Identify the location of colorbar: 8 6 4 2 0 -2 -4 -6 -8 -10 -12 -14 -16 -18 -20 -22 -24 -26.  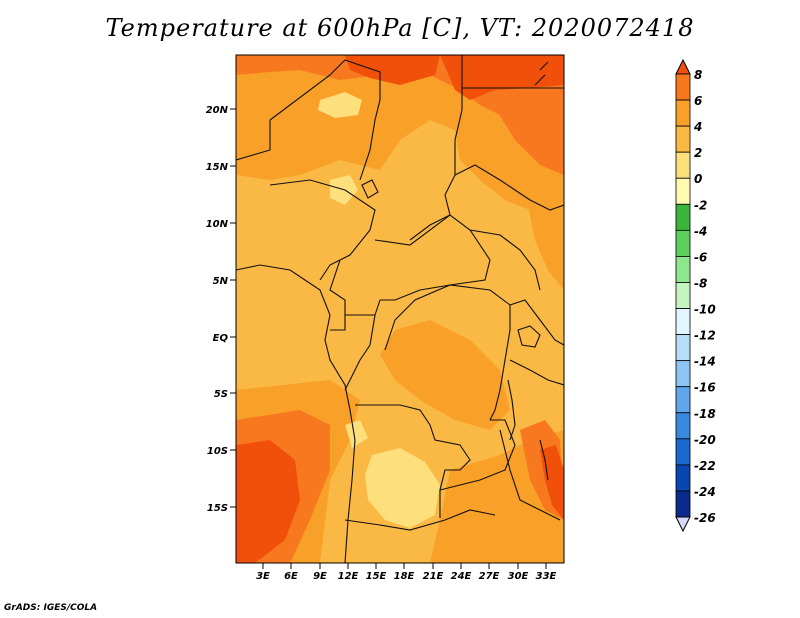
(695, 295).